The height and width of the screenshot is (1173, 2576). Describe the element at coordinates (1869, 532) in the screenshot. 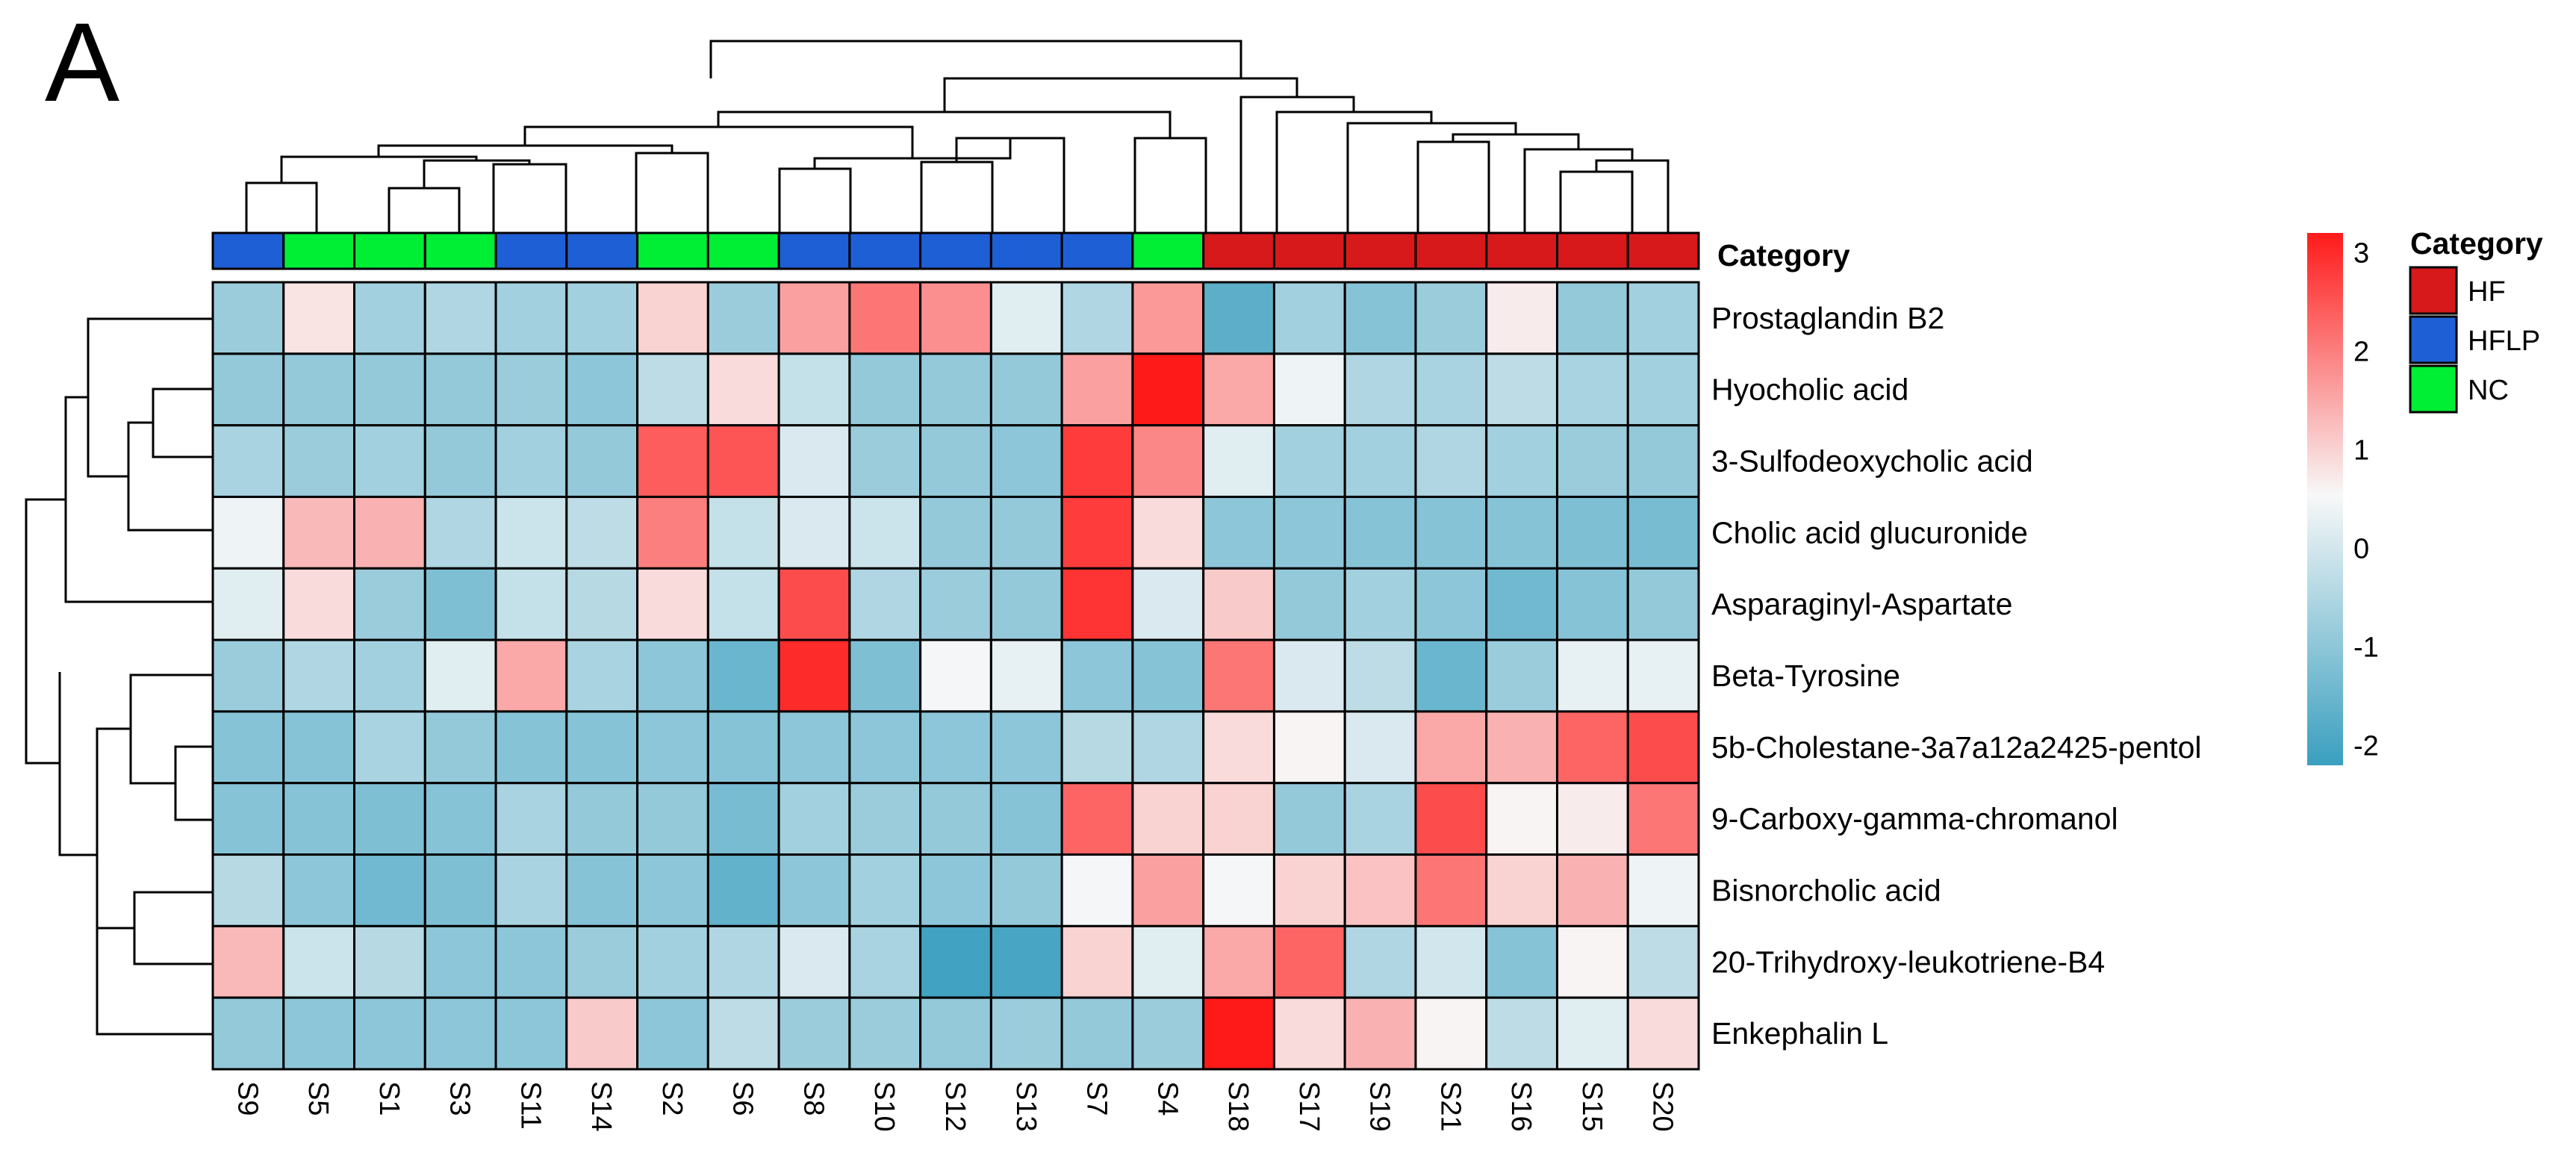

I see `row-label: Cholic acid glucuronide` at that location.